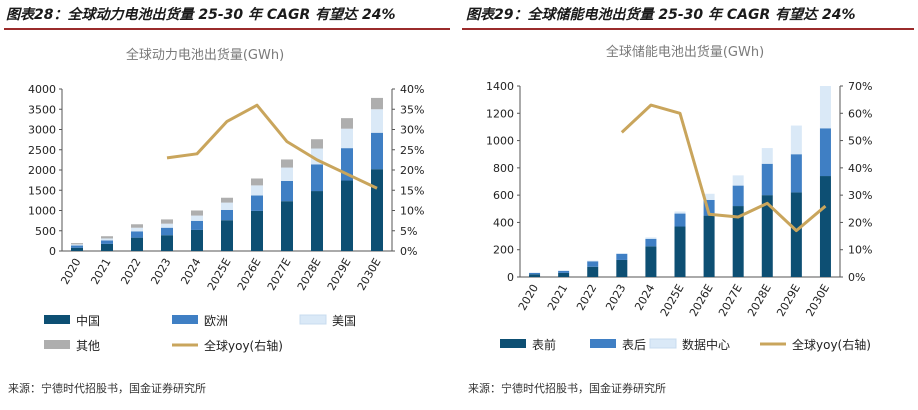  What do you see at coordinates (160, 271) in the screenshot?
I see `power-x-tick-label: 2023` at bounding box center [160, 271].